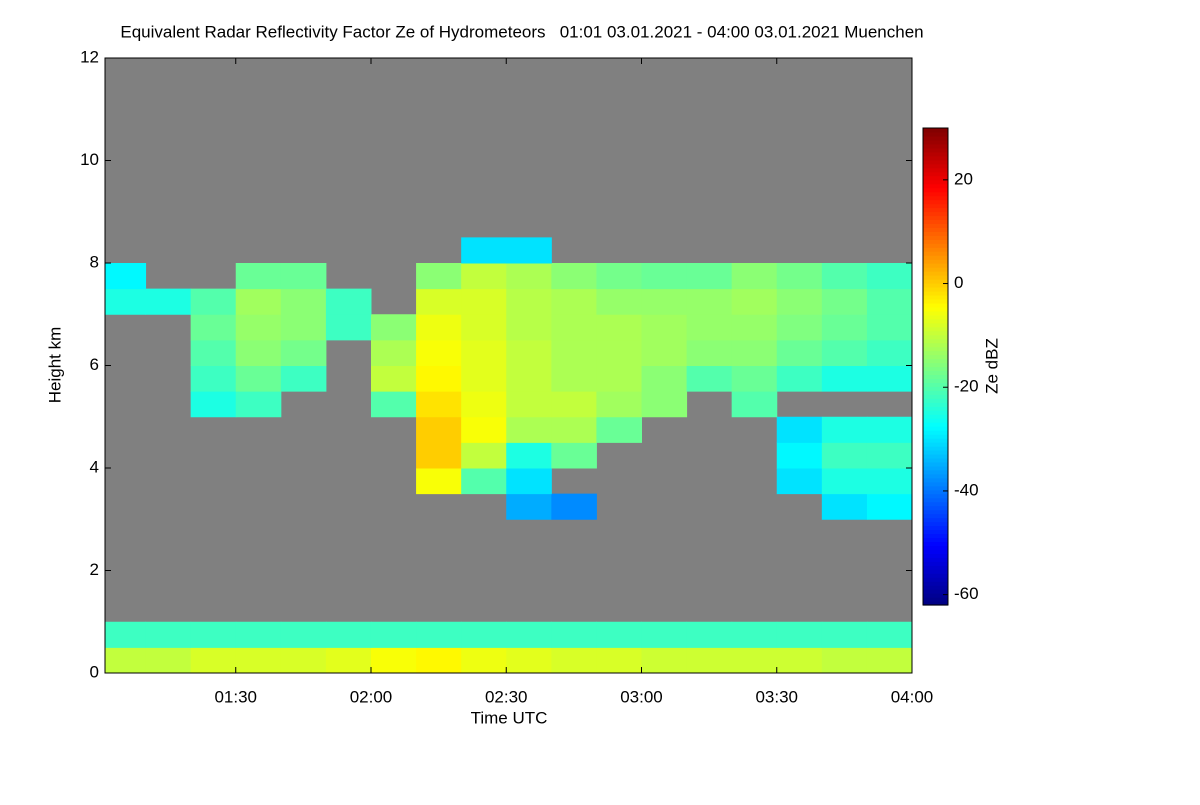 The width and height of the screenshot is (1200, 805). Describe the element at coordinates (94, 671) in the screenshot. I see `y-tick-label: 0` at that location.